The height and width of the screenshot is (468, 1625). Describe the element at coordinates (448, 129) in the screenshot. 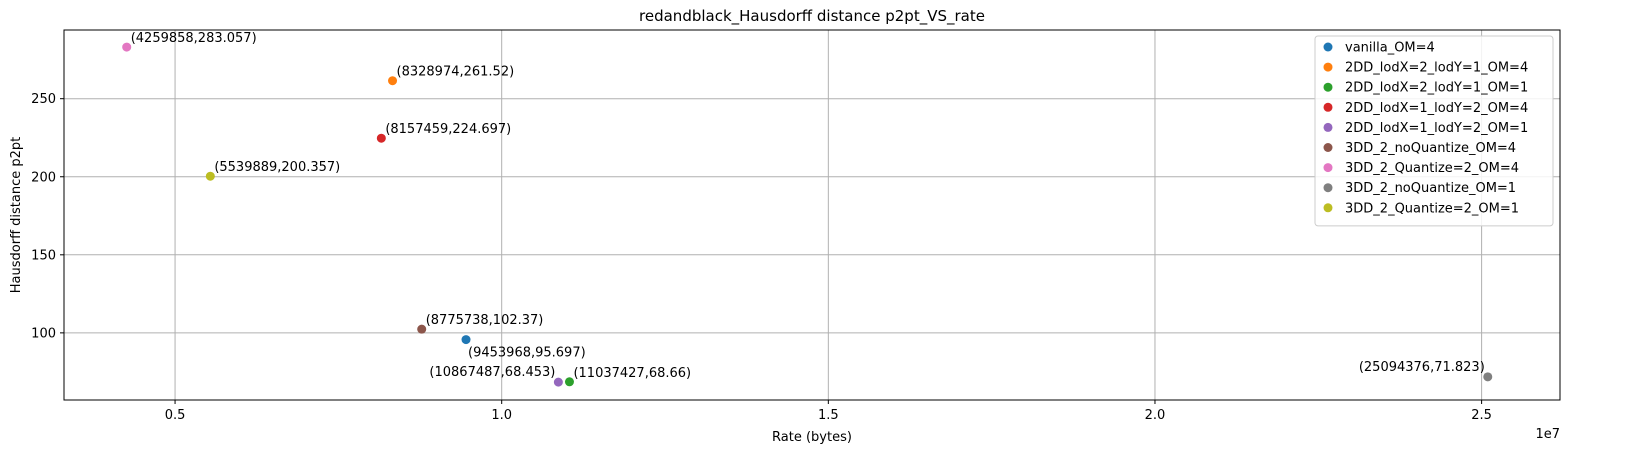

I see `data-label: (8157459,224.697)` at that location.